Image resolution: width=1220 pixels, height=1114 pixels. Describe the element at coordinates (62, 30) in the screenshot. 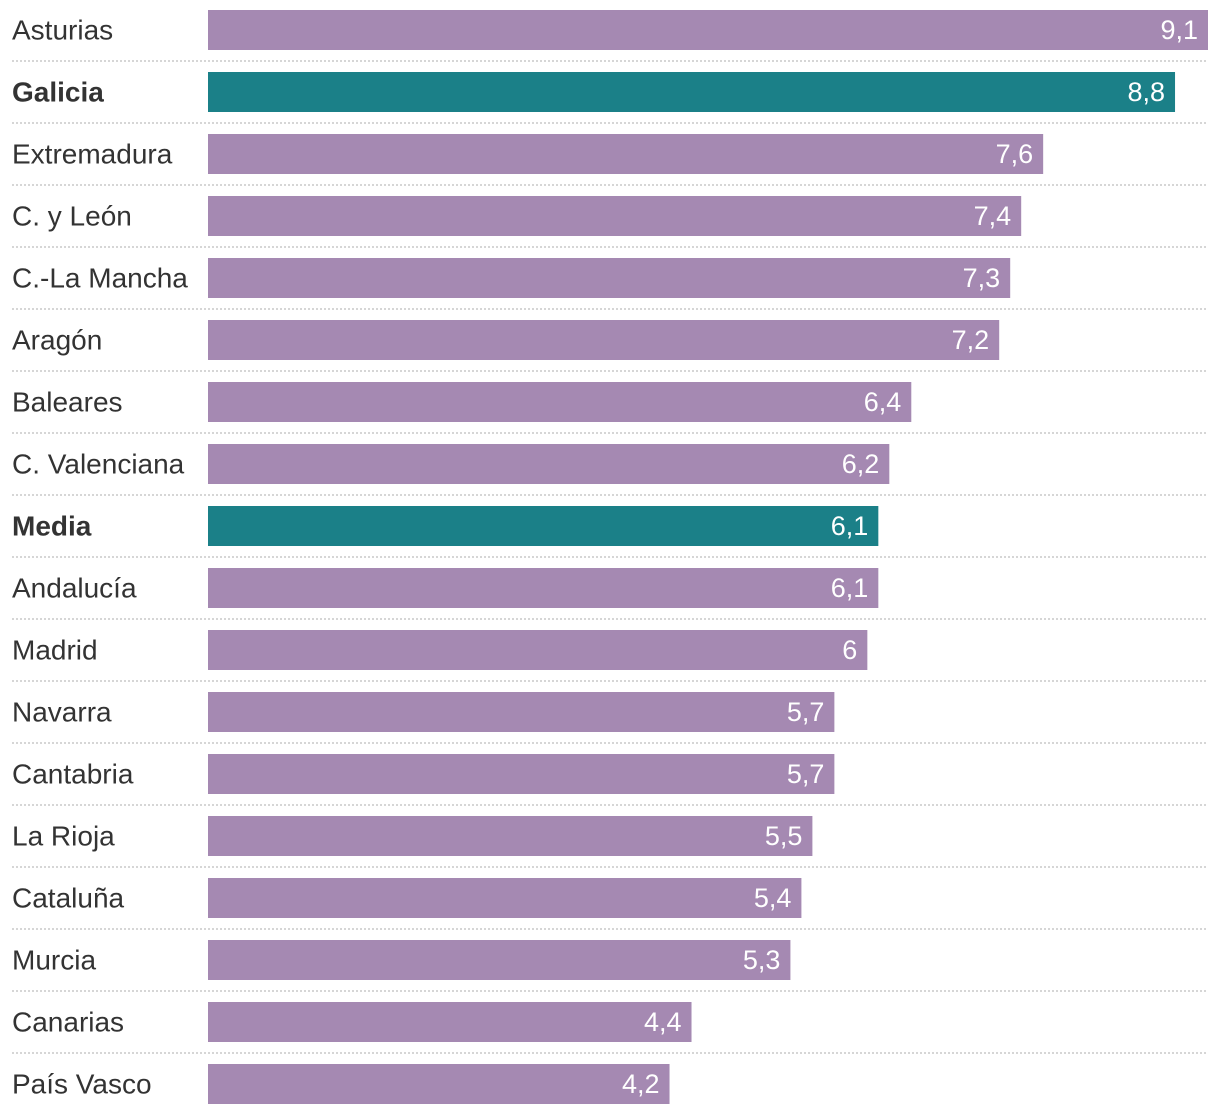

I see `category-label-asturias: Asturias` at that location.